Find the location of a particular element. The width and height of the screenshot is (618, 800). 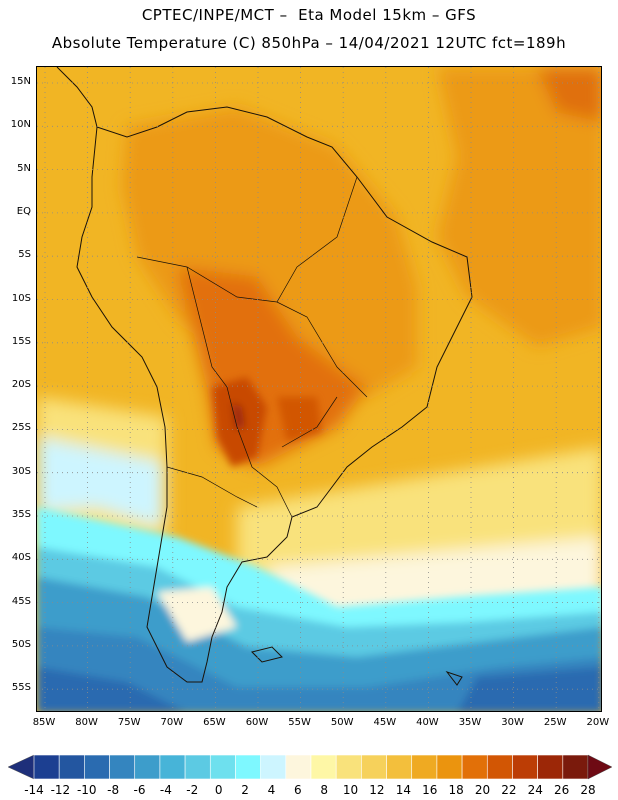

field-18-20-ne is located at coordinates (519, 207).